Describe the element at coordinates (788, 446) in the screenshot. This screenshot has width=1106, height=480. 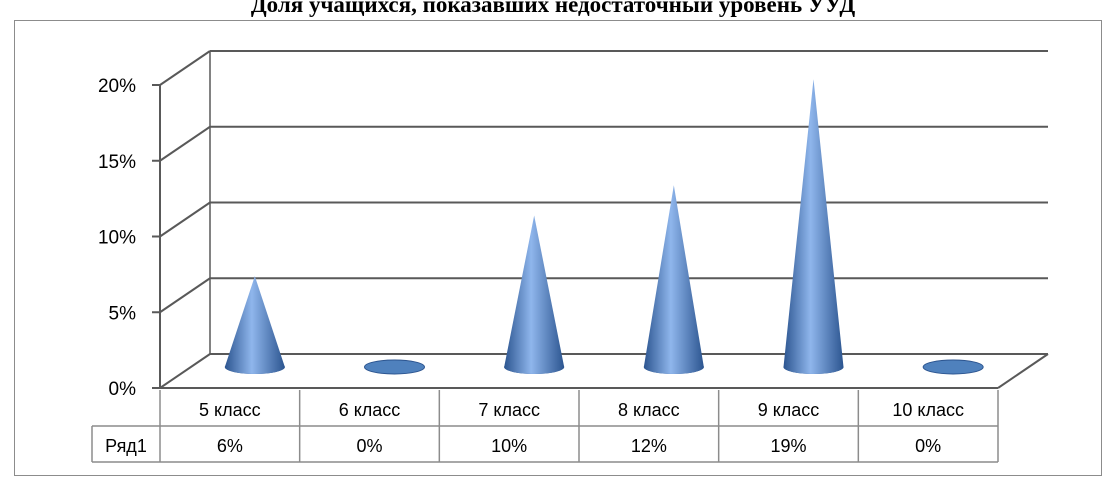
I see `data-label: 19%` at that location.